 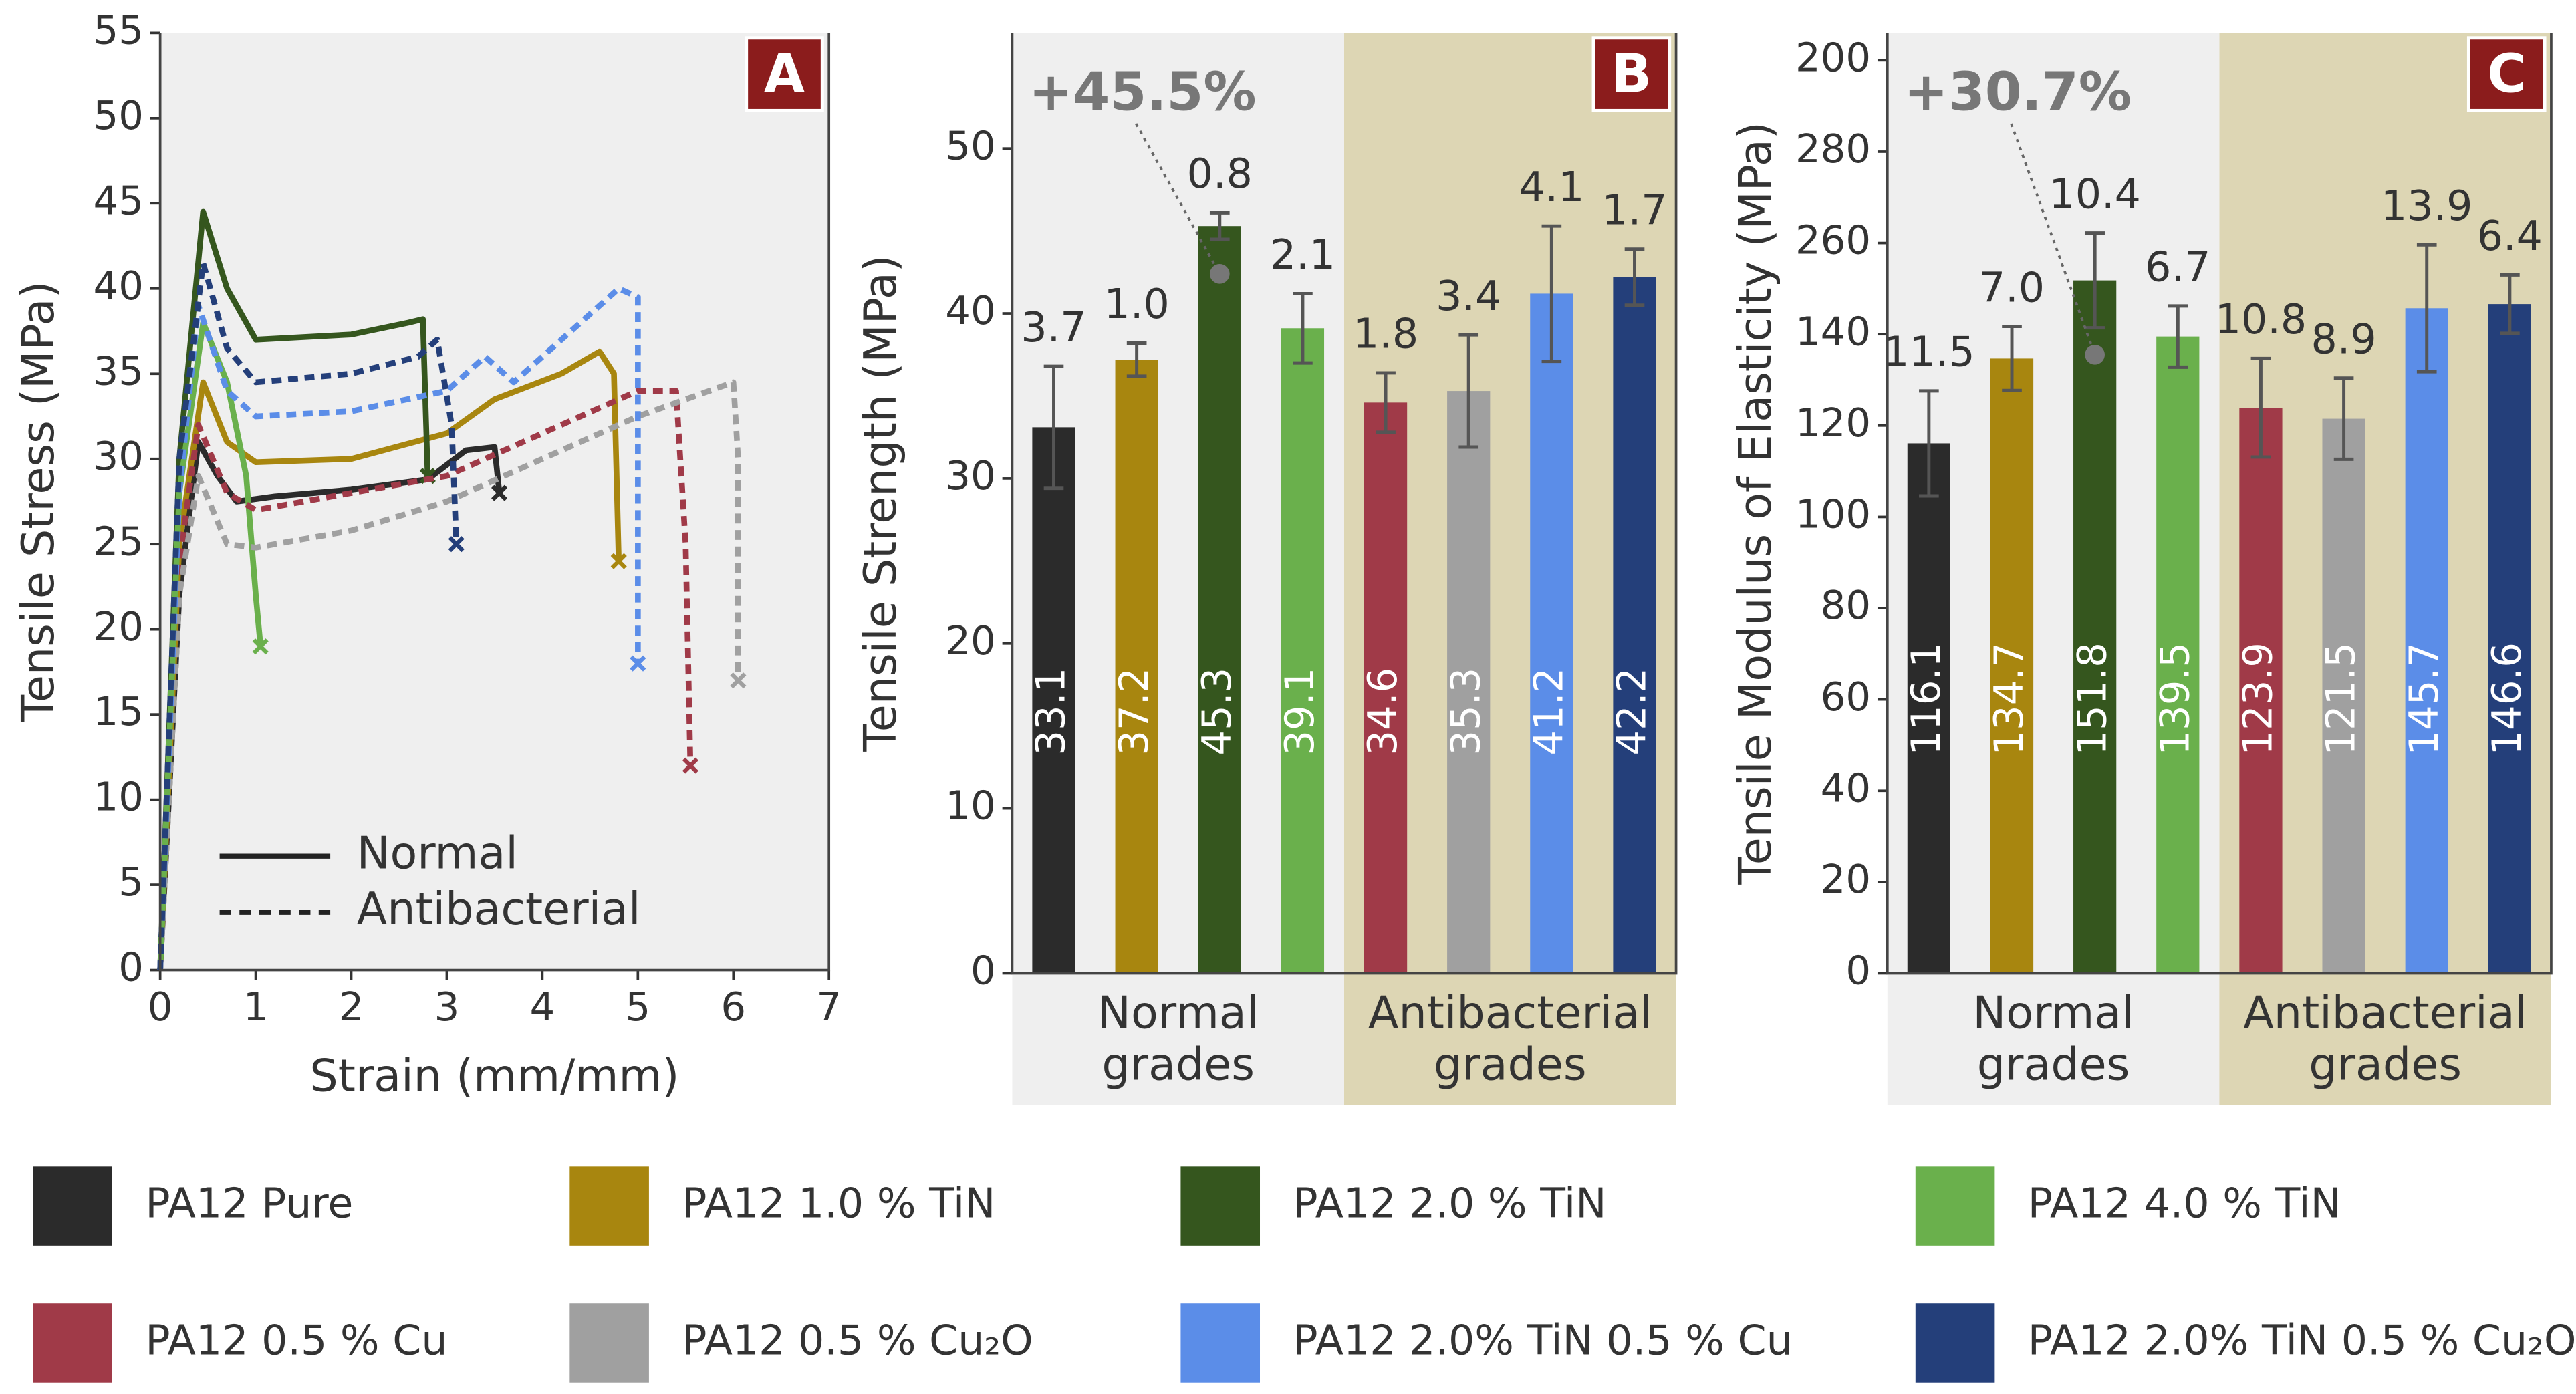 What do you see at coordinates (1846, 605) in the screenshot?
I see `y-tick-label: 80` at bounding box center [1846, 605].